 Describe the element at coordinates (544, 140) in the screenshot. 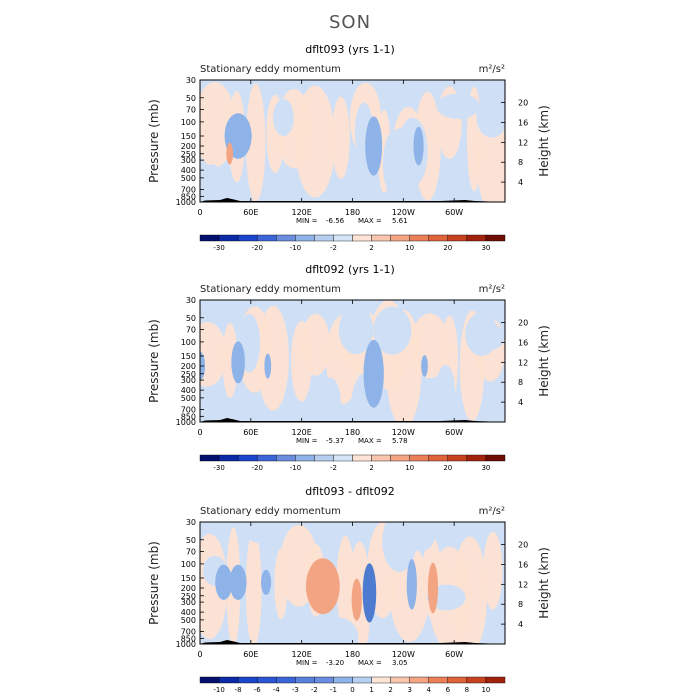

I see `y-right-axis-label: Height (km)` at that location.